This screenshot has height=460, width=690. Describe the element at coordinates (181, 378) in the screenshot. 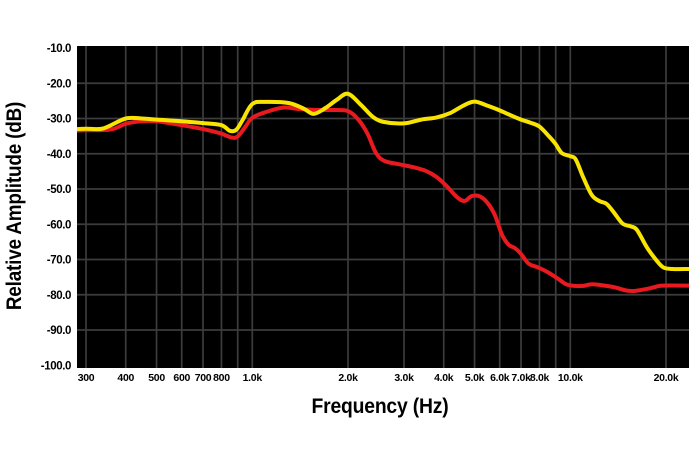

I see `x-tick-label: 600` at that location.